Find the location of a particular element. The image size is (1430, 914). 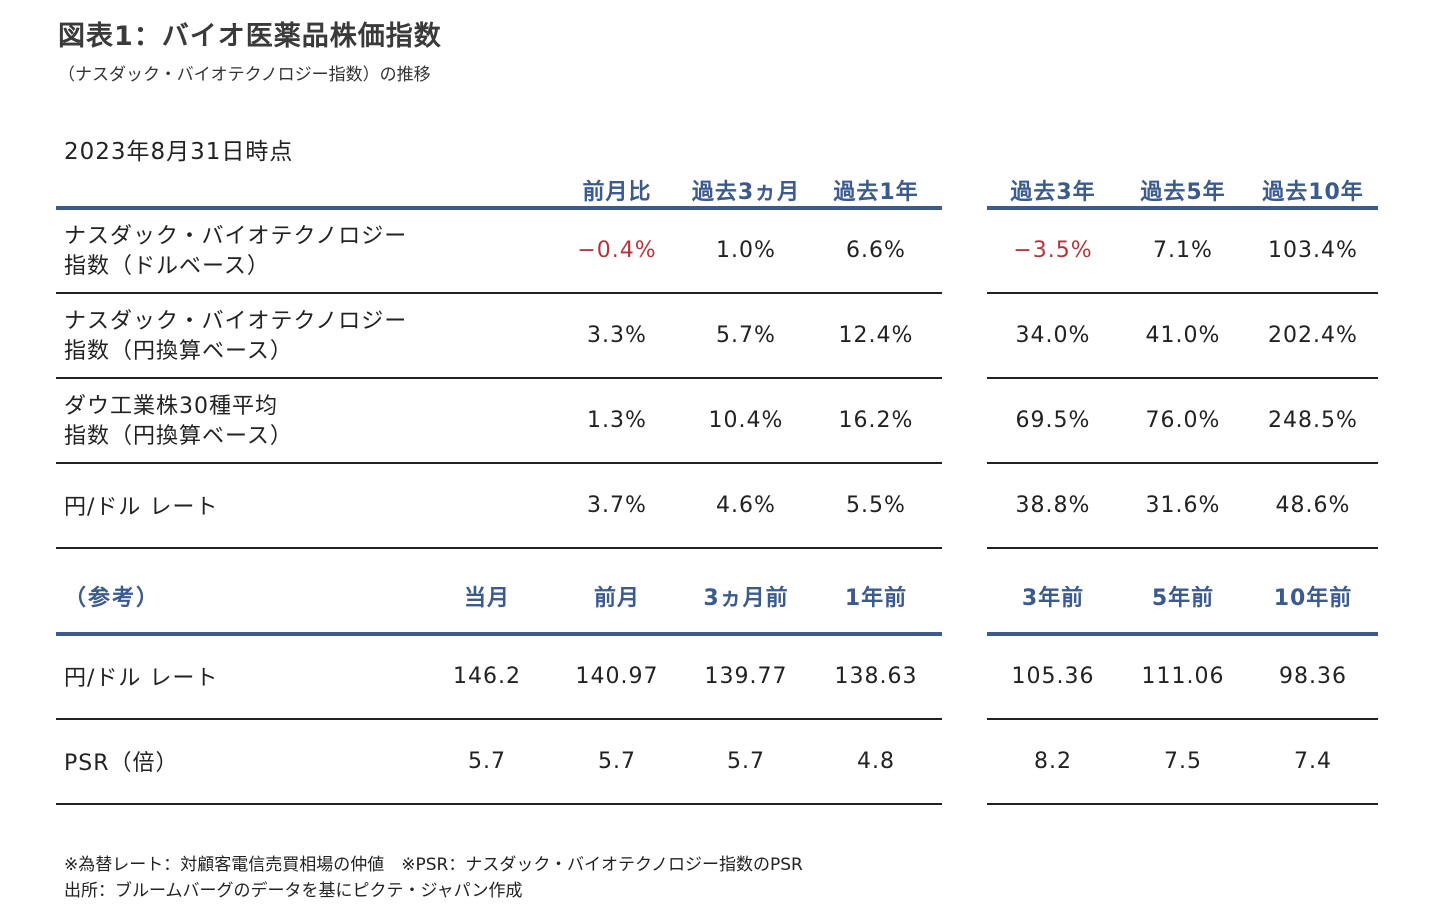

table-cell: 111.06 is located at coordinates (1183, 676).